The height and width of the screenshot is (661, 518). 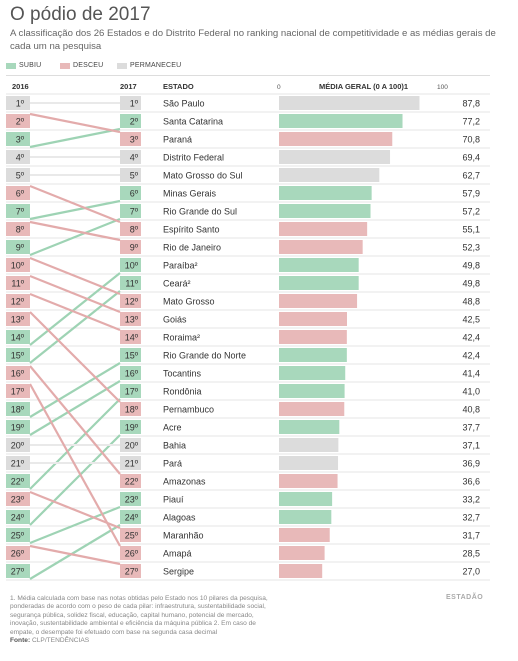 I want to click on rank-2017-label: 25º, so click(x=132, y=536).